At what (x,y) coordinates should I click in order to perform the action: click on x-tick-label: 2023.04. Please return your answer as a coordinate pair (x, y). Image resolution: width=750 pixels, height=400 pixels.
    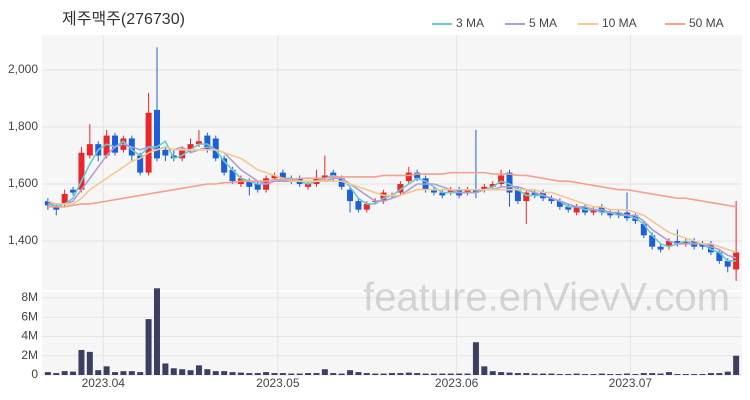
    Looking at the image, I should click on (104, 383).